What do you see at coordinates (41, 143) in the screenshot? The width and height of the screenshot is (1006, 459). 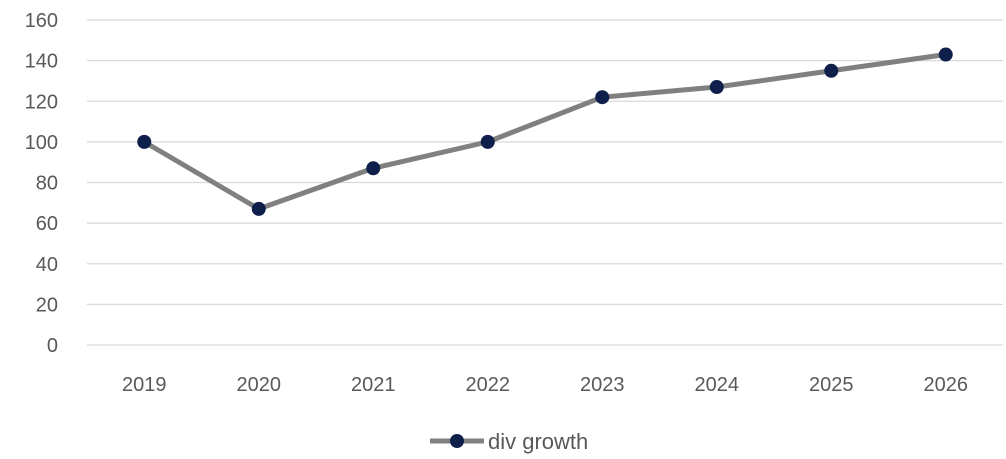 I see `y-tick-label: 100` at bounding box center [41, 143].